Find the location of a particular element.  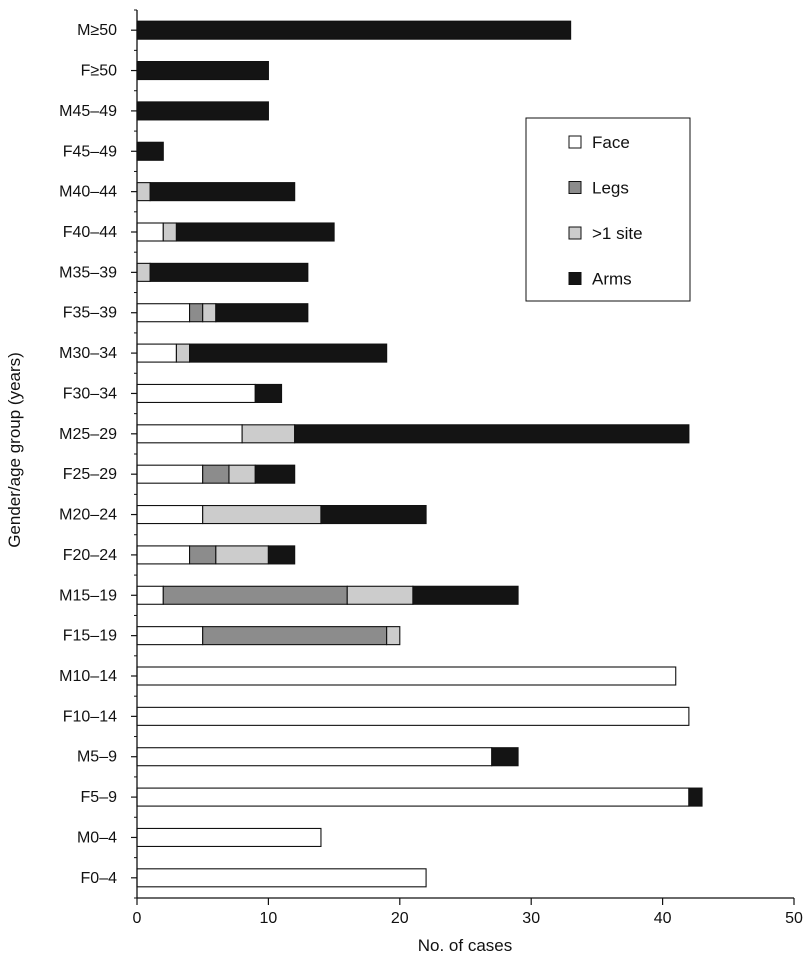

category-label: M≥50 is located at coordinates (97, 30).